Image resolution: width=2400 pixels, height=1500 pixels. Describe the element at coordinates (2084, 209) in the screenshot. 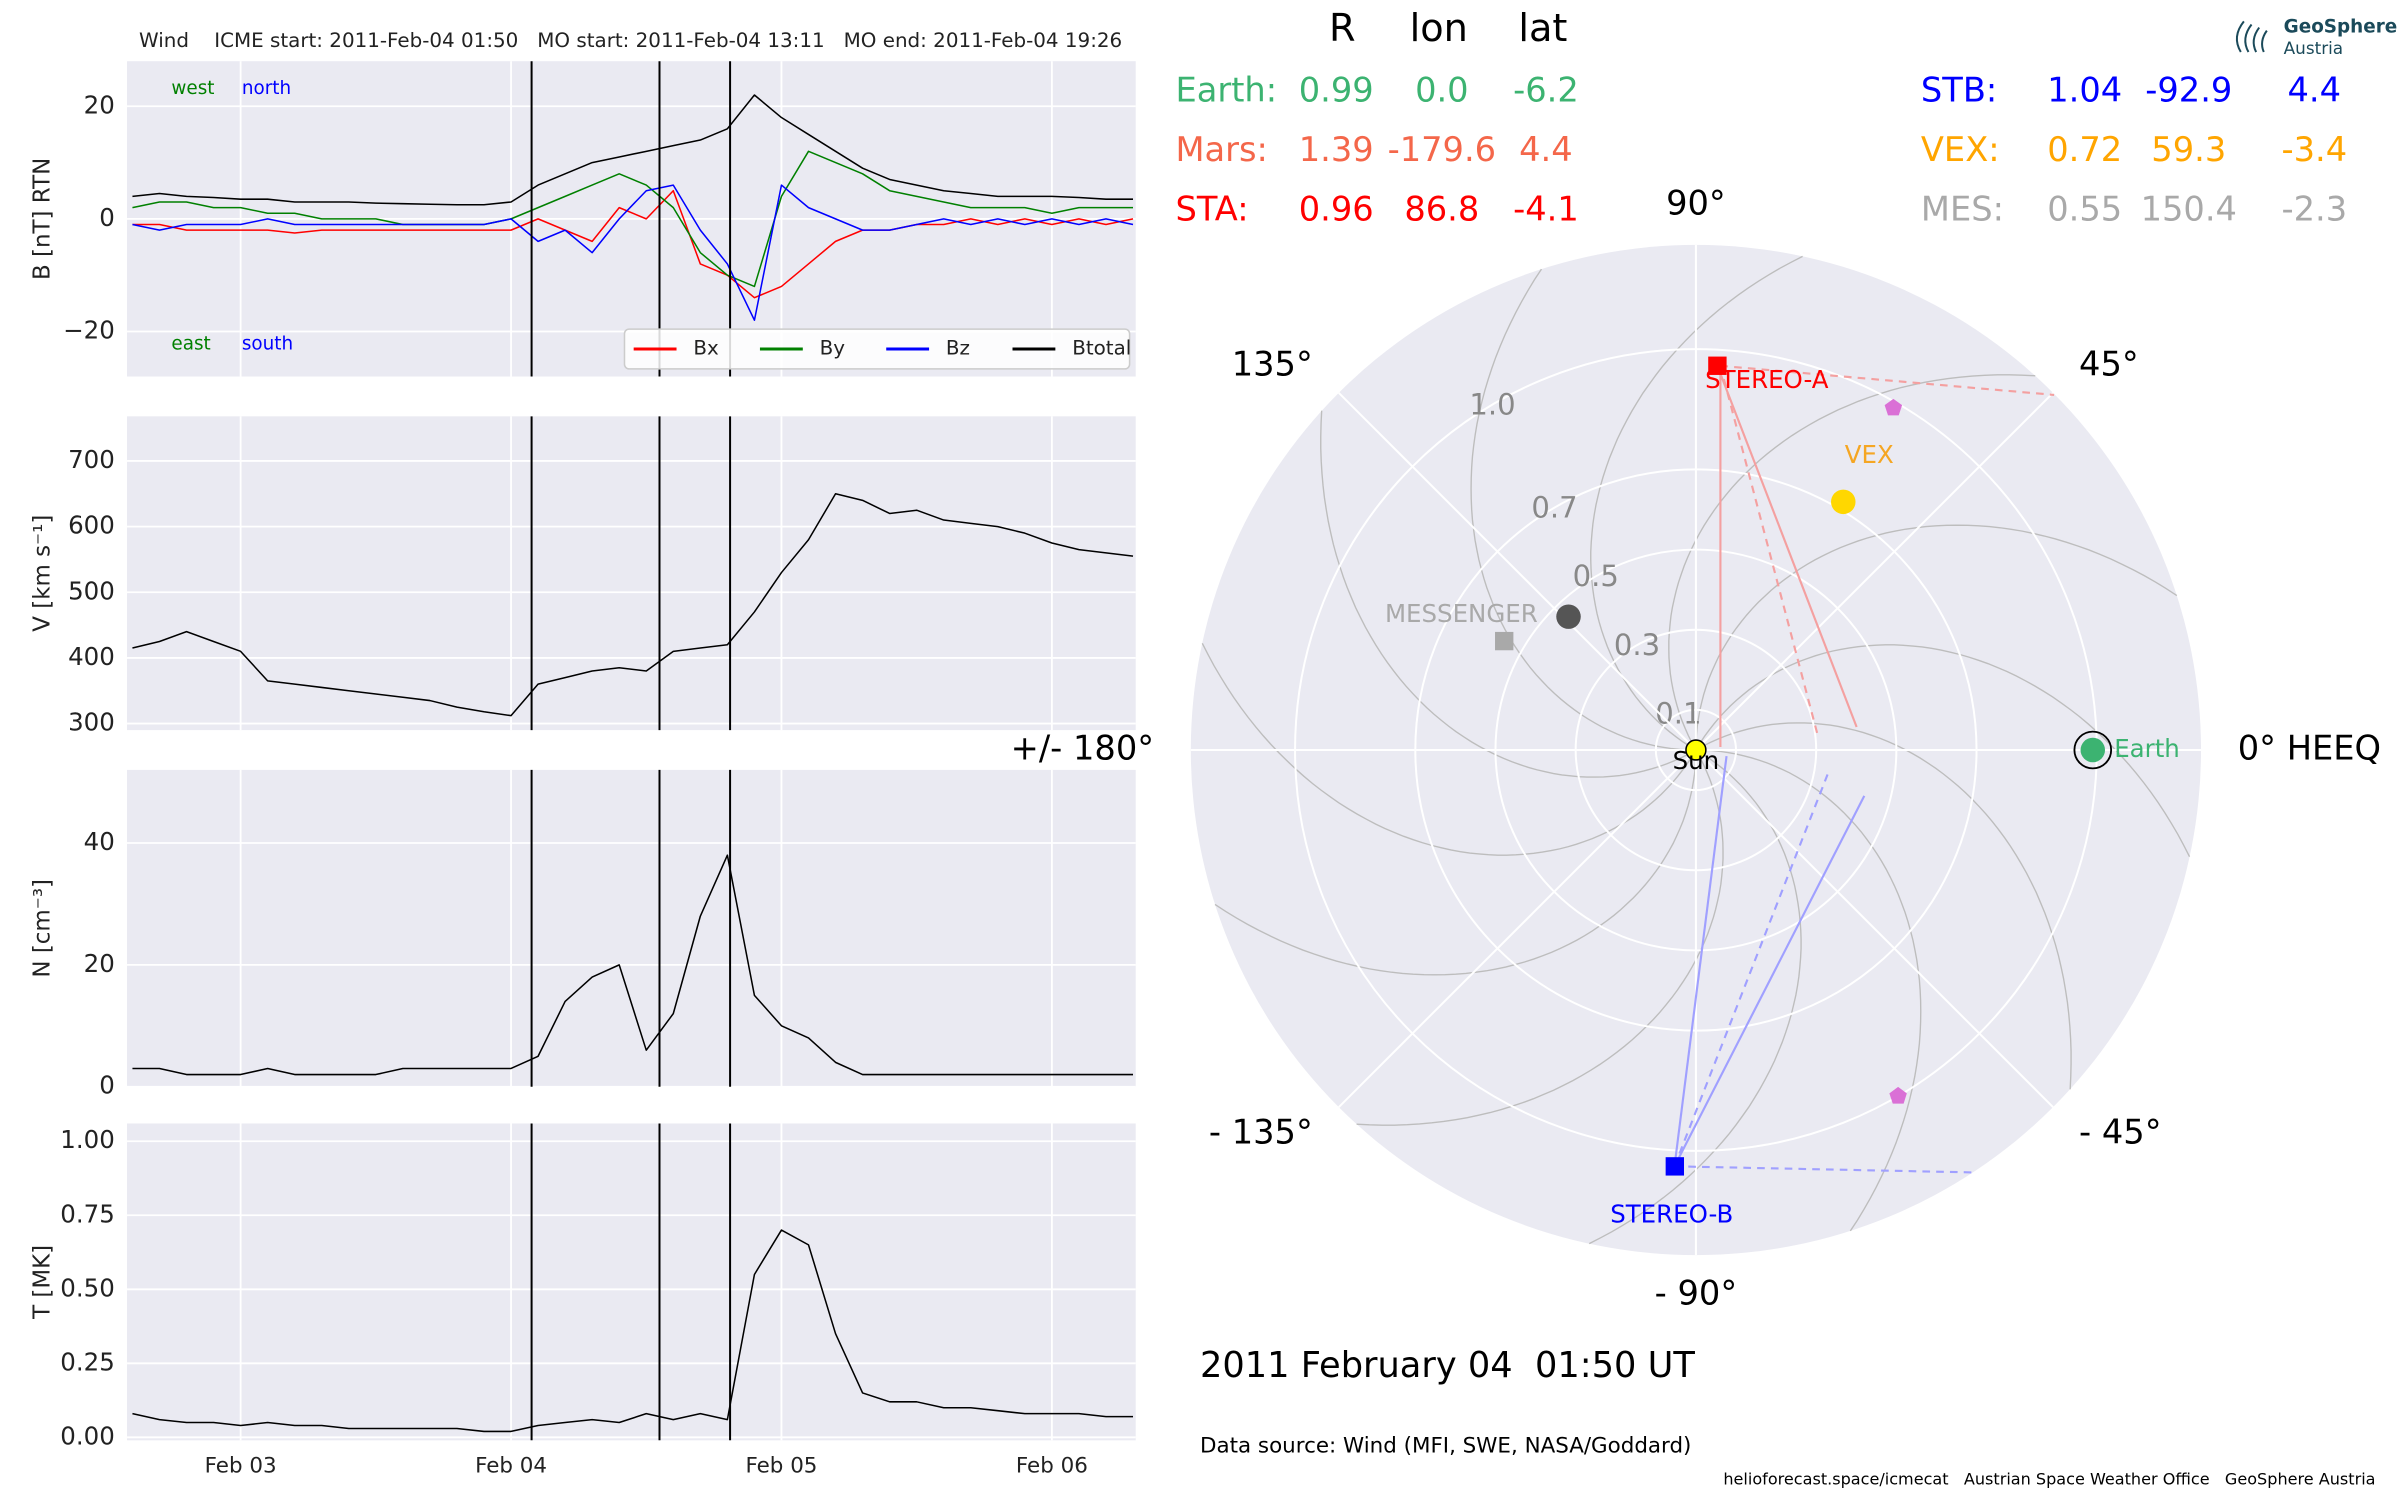

I see `table-cell: 0.55` at that location.